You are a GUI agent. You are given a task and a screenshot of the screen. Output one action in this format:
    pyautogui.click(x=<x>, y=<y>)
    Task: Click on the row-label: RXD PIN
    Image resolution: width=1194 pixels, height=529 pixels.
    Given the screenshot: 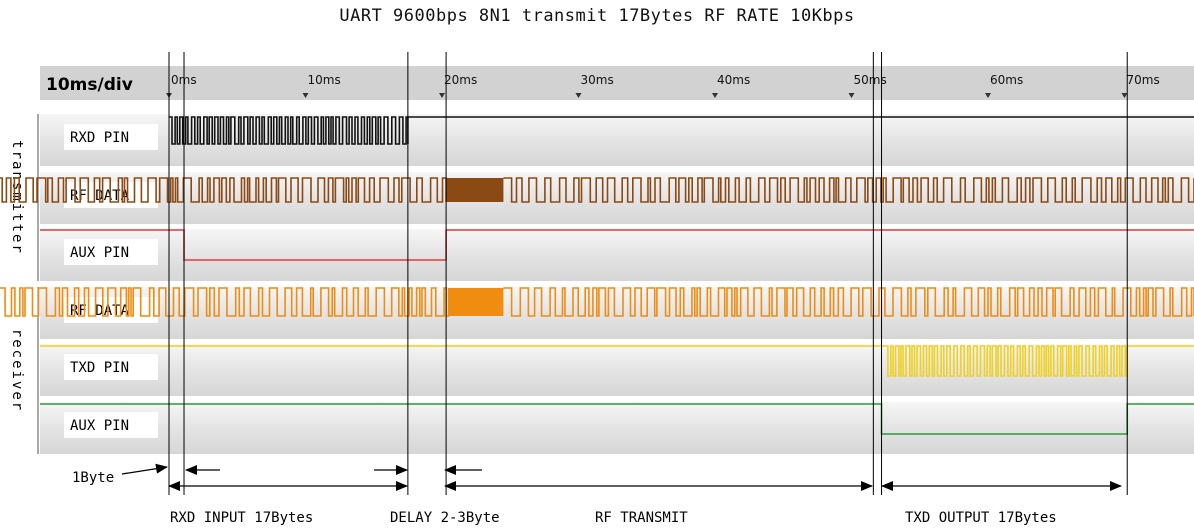 What is the action you would take?
    pyautogui.click(x=99, y=138)
    